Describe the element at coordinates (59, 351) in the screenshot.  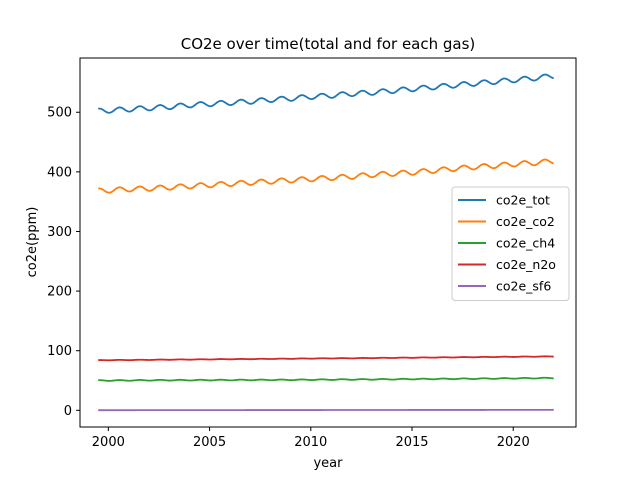
I see `y-tick-label: 100` at that location.